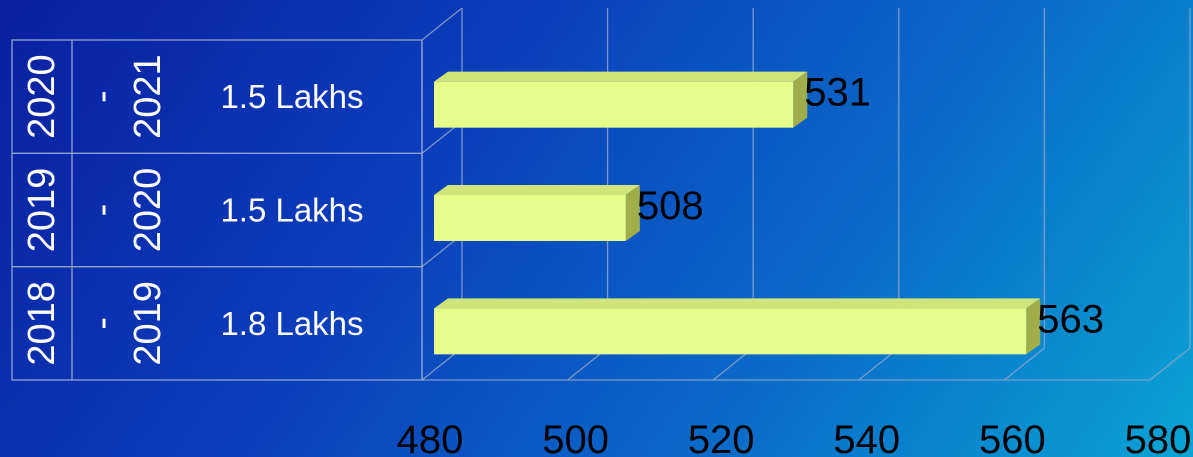  I want to click on x-tick-label: 580, so click(1158, 437).